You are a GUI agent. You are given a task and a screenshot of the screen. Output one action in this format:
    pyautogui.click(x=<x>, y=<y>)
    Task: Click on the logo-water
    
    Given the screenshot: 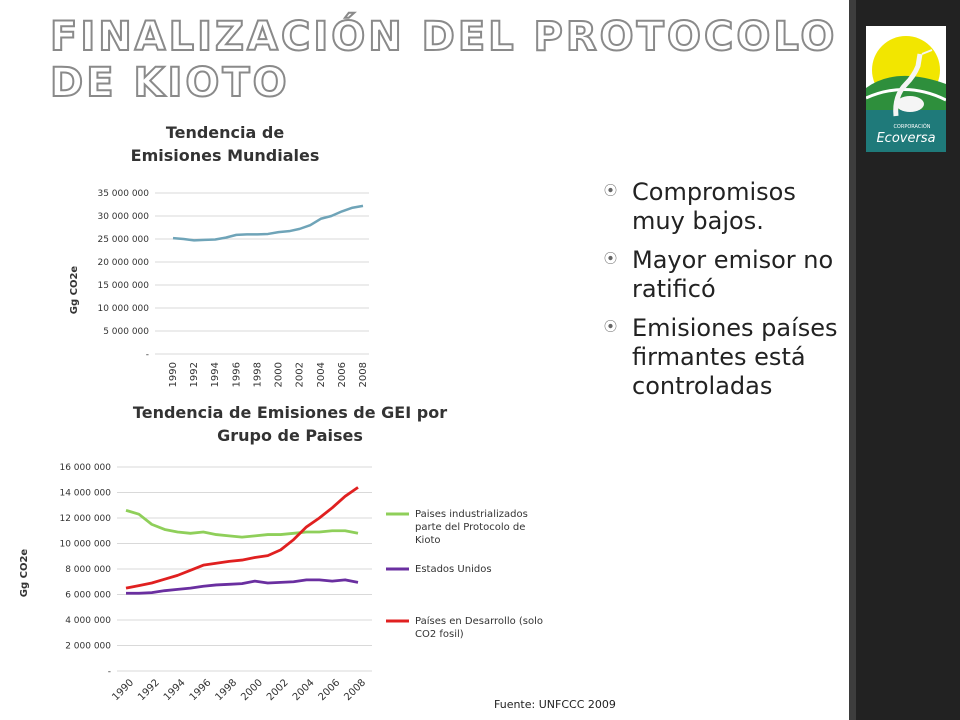 What is the action you would take?
    pyautogui.click(x=906, y=131)
    